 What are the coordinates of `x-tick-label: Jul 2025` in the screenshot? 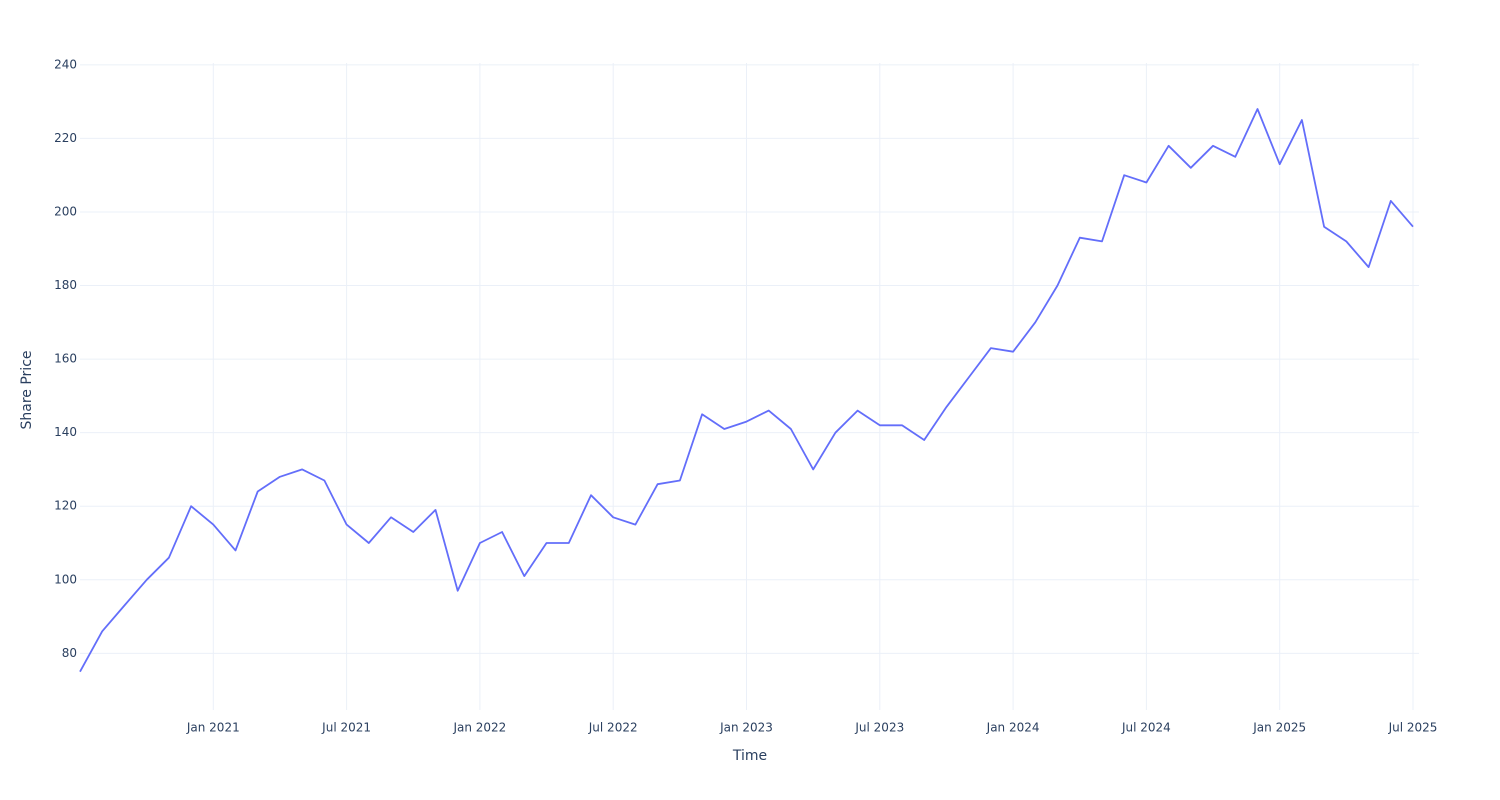 It's located at (1413, 728).